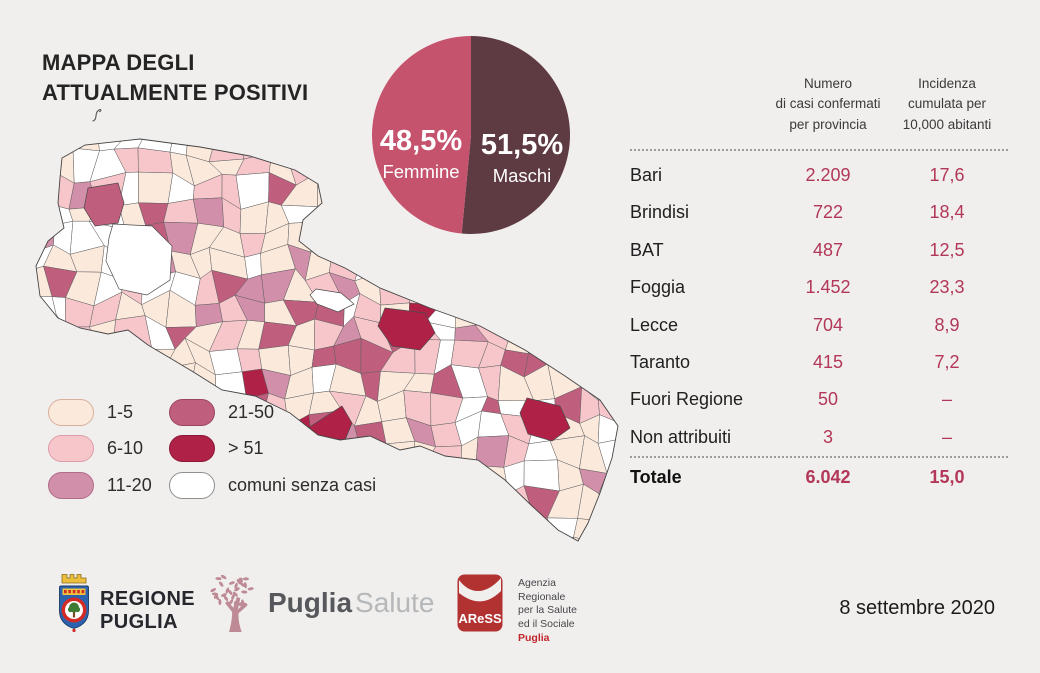 Image resolution: width=1040 pixels, height=673 pixels. What do you see at coordinates (246, 448) in the screenshot?
I see `legend-label: > 51` at bounding box center [246, 448].